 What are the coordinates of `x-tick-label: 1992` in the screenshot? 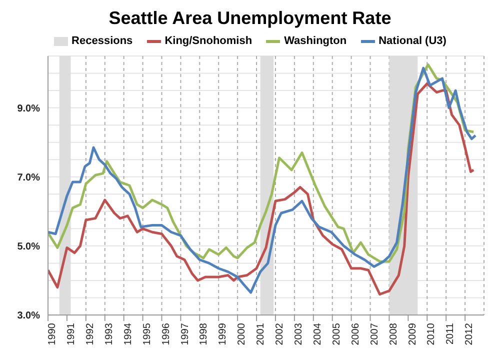 It's located at (90, 334).